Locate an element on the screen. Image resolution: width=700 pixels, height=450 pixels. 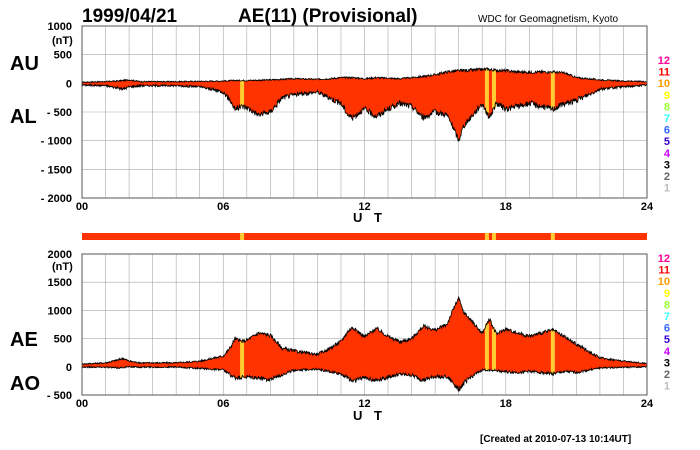
upper-x-axis-label: U T is located at coordinates (369, 217).